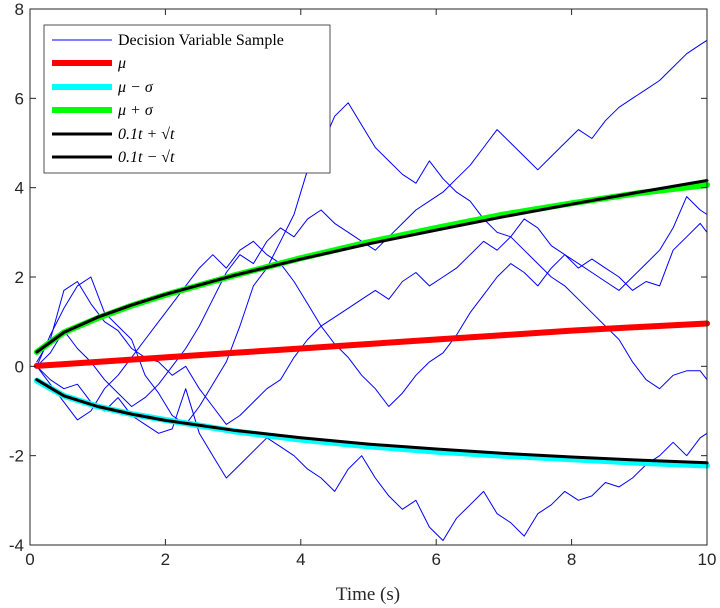 The width and height of the screenshot is (720, 608). I want to click on legend-box, so click(187, 99).